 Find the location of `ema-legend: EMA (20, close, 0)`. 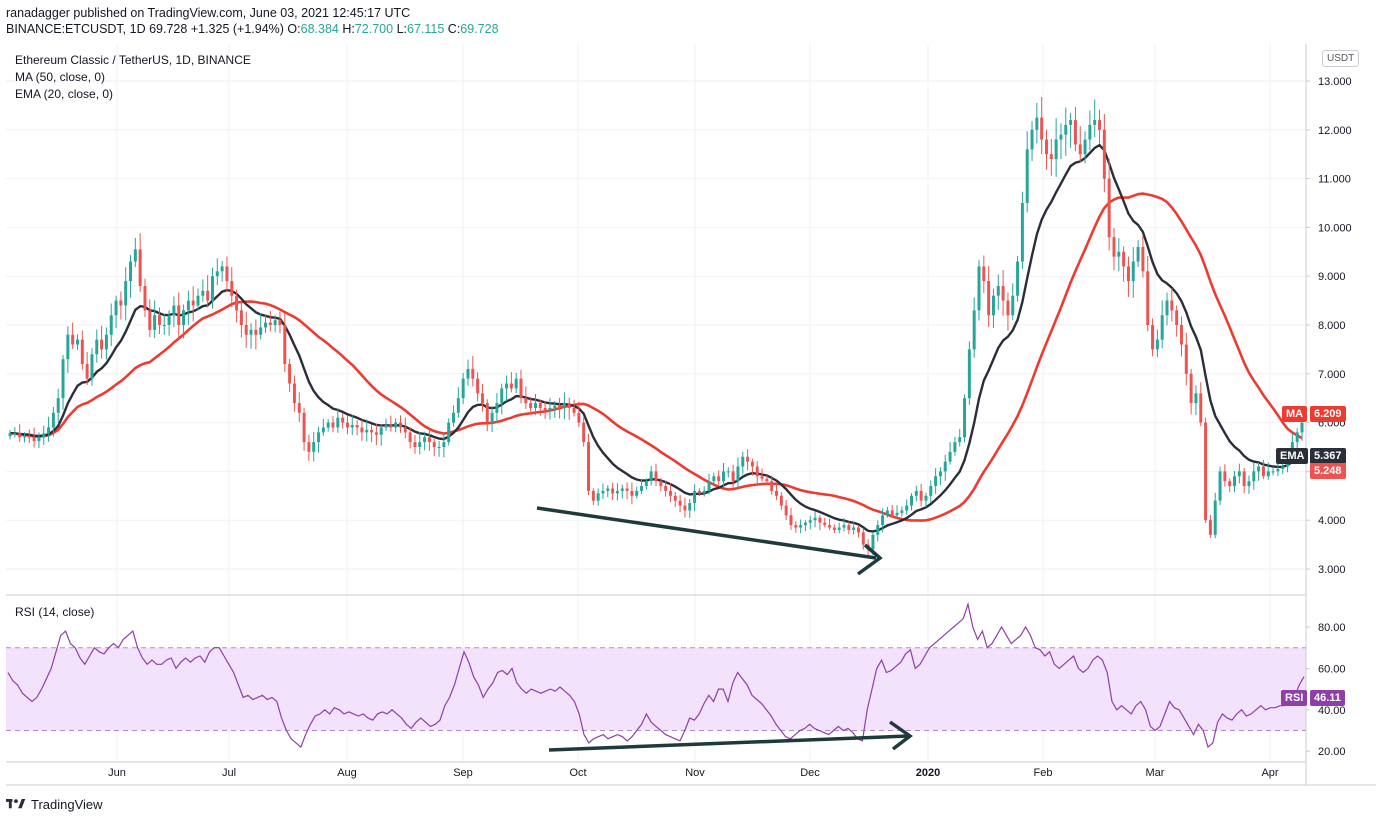

ema-legend: EMA (20, close, 0) is located at coordinates (64, 94).